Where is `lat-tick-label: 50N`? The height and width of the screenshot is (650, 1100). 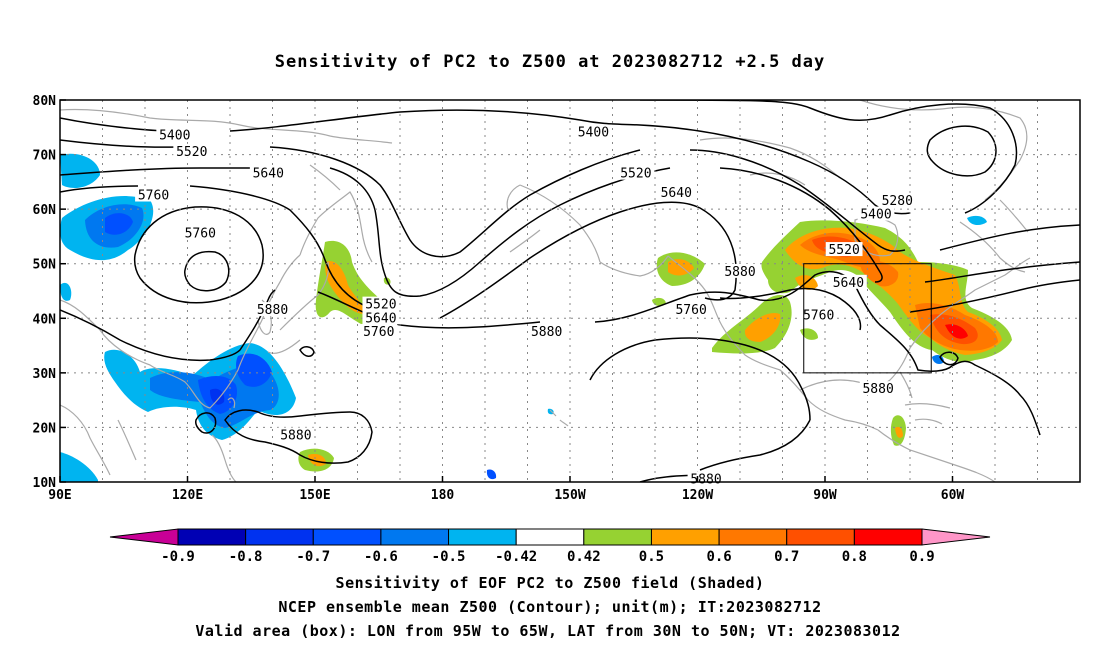
lat-tick-label: 50N is located at coordinates (45, 265).